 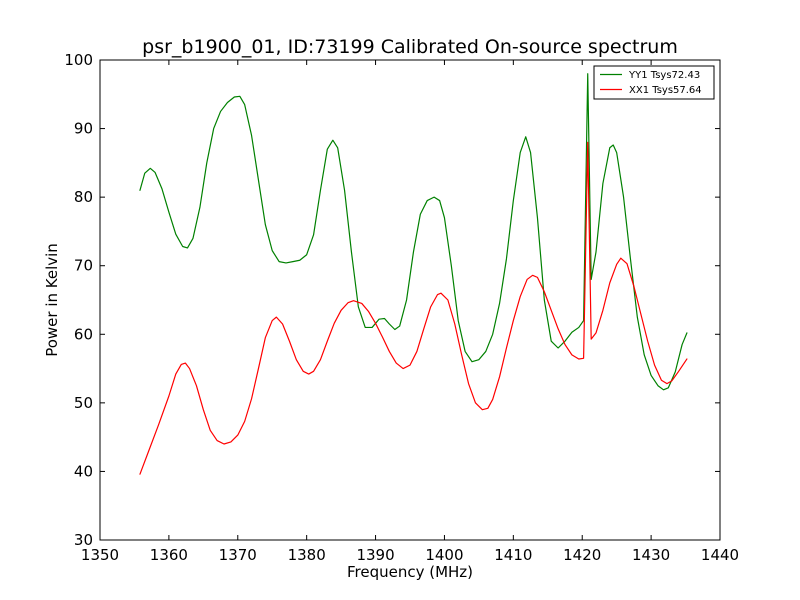 What do you see at coordinates (83, 334) in the screenshot?
I see `y-tick-label: 60` at bounding box center [83, 334].